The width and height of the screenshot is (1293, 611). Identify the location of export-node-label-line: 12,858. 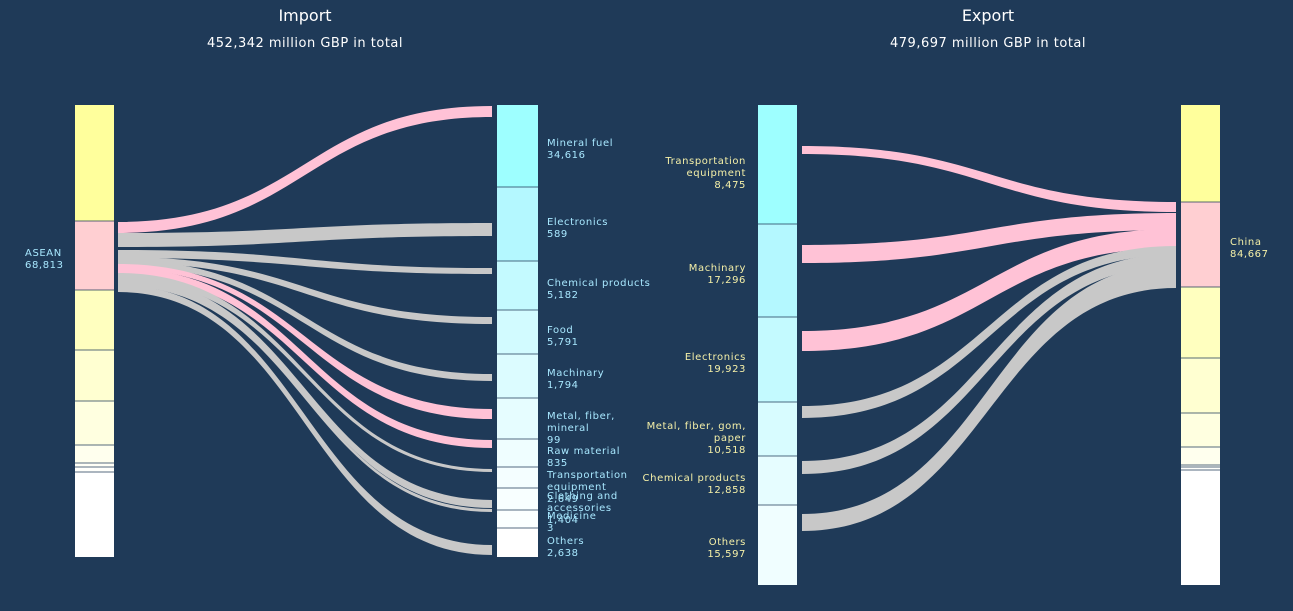
(726, 490).